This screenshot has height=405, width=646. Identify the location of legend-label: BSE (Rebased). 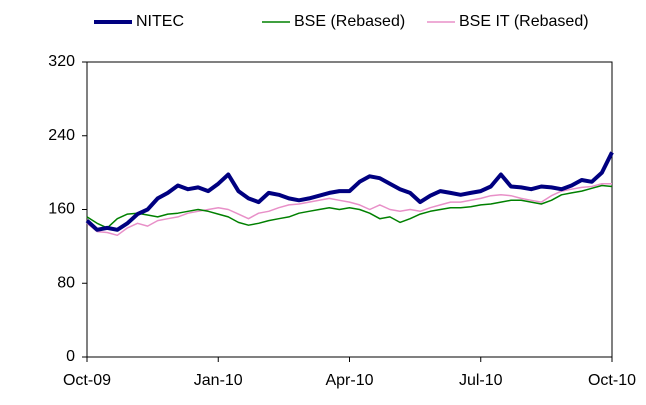
(349, 21).